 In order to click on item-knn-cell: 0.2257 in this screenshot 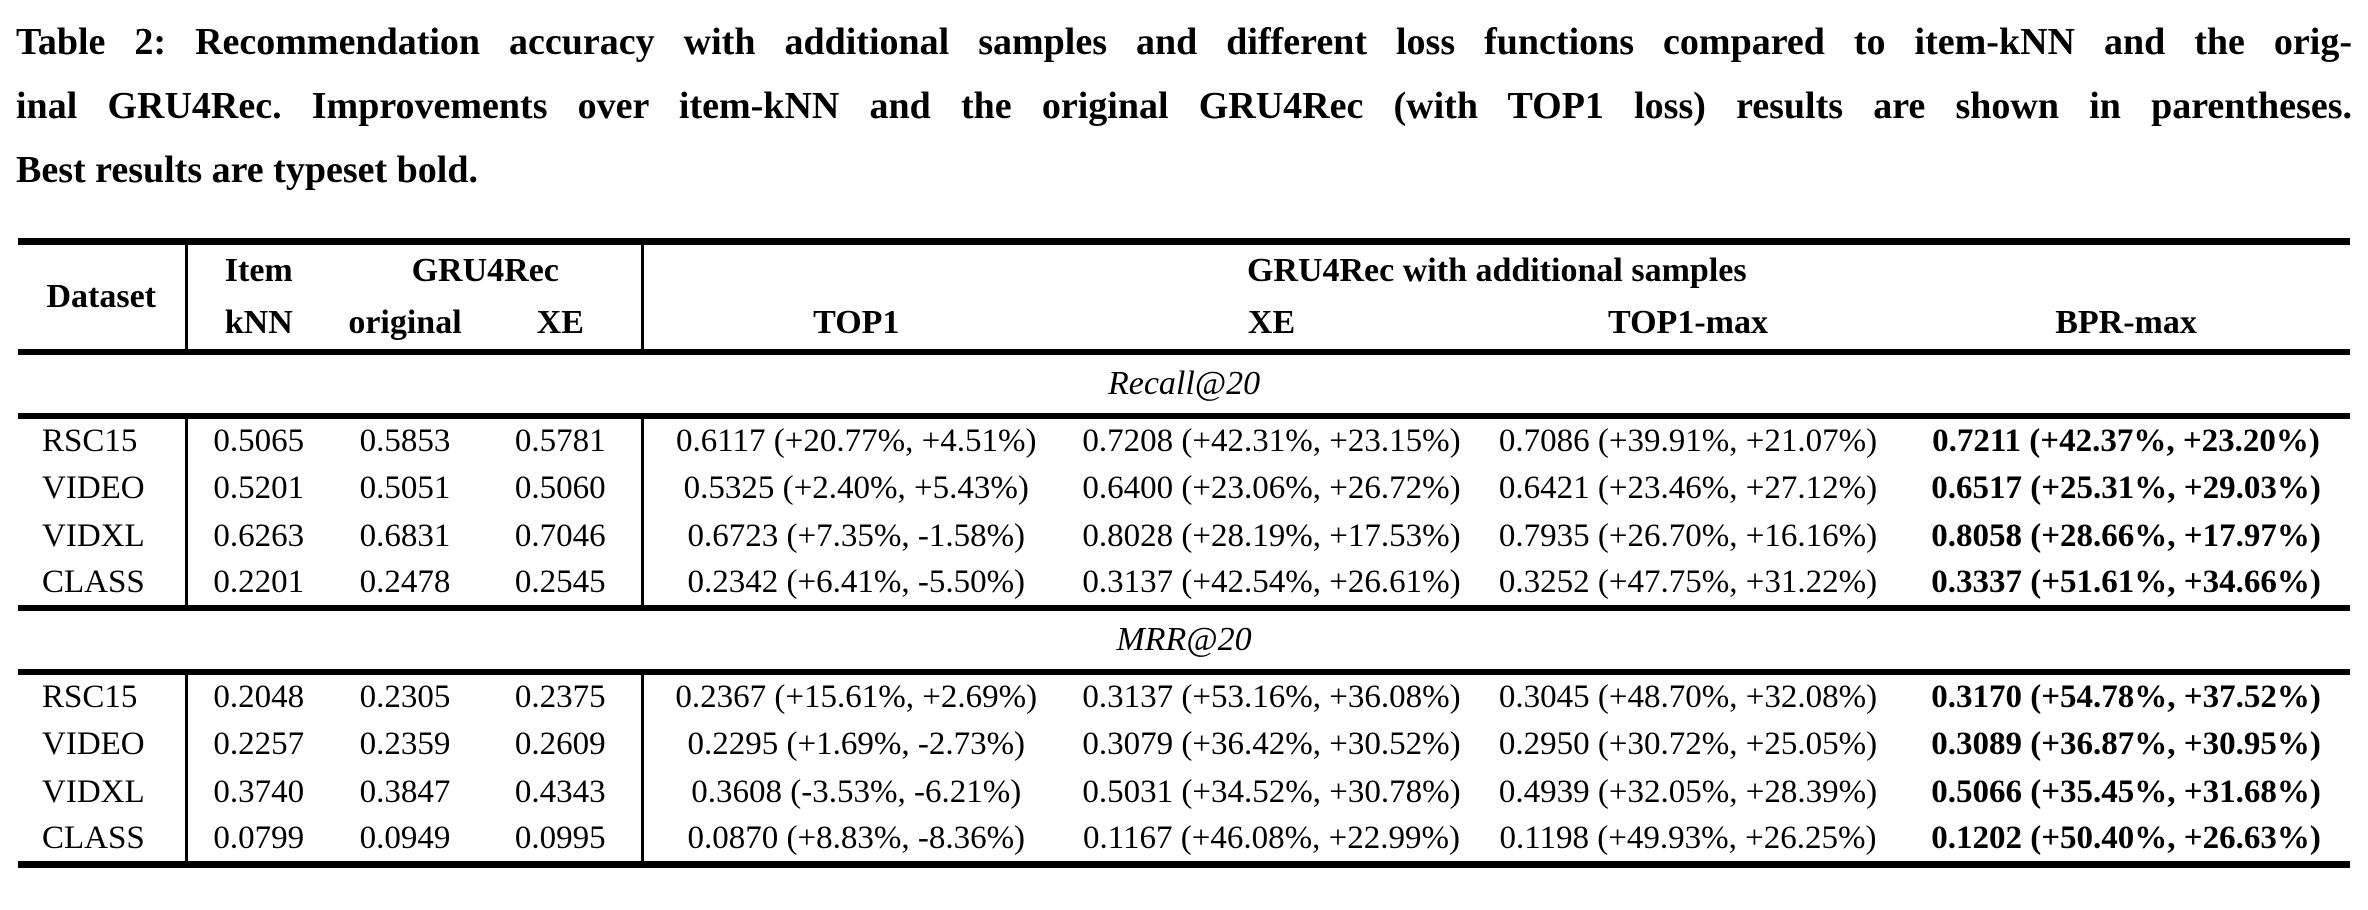, I will do `click(259, 743)`.